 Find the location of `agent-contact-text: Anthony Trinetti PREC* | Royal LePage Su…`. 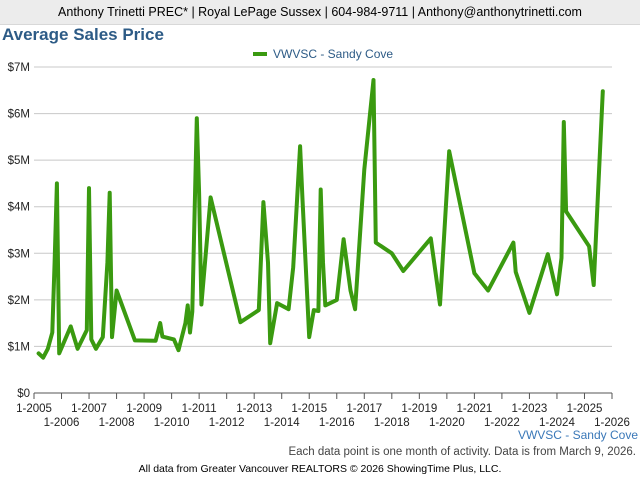

agent-contact-text: Anthony Trinetti PREC* | Royal LePage Su… is located at coordinates (320, 12).